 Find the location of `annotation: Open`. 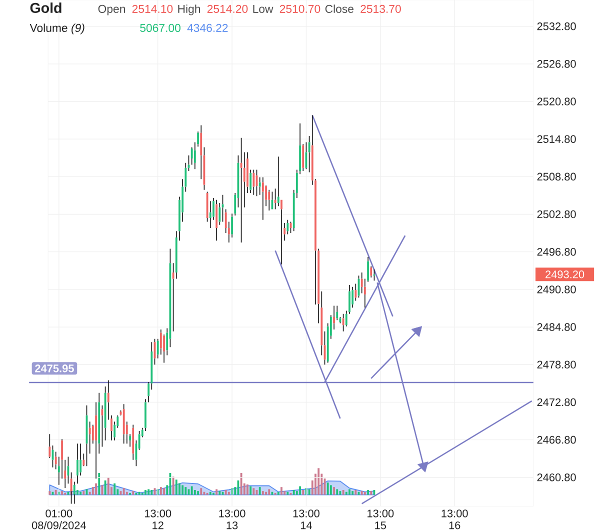

annotation: Open is located at coordinates (111, 10).